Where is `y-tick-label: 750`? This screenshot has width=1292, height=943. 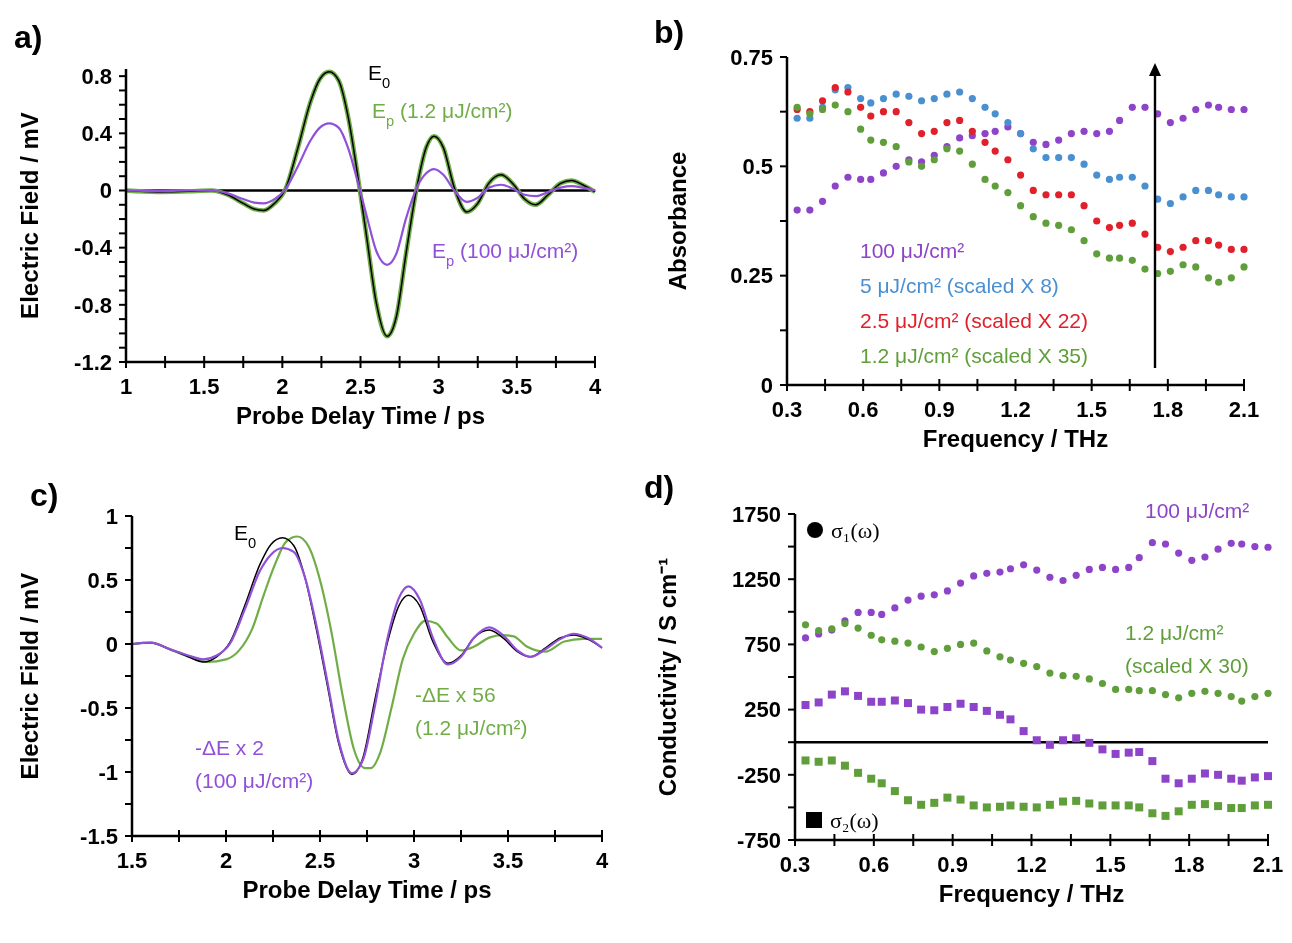 y-tick-label: 750 is located at coordinates (762, 645).